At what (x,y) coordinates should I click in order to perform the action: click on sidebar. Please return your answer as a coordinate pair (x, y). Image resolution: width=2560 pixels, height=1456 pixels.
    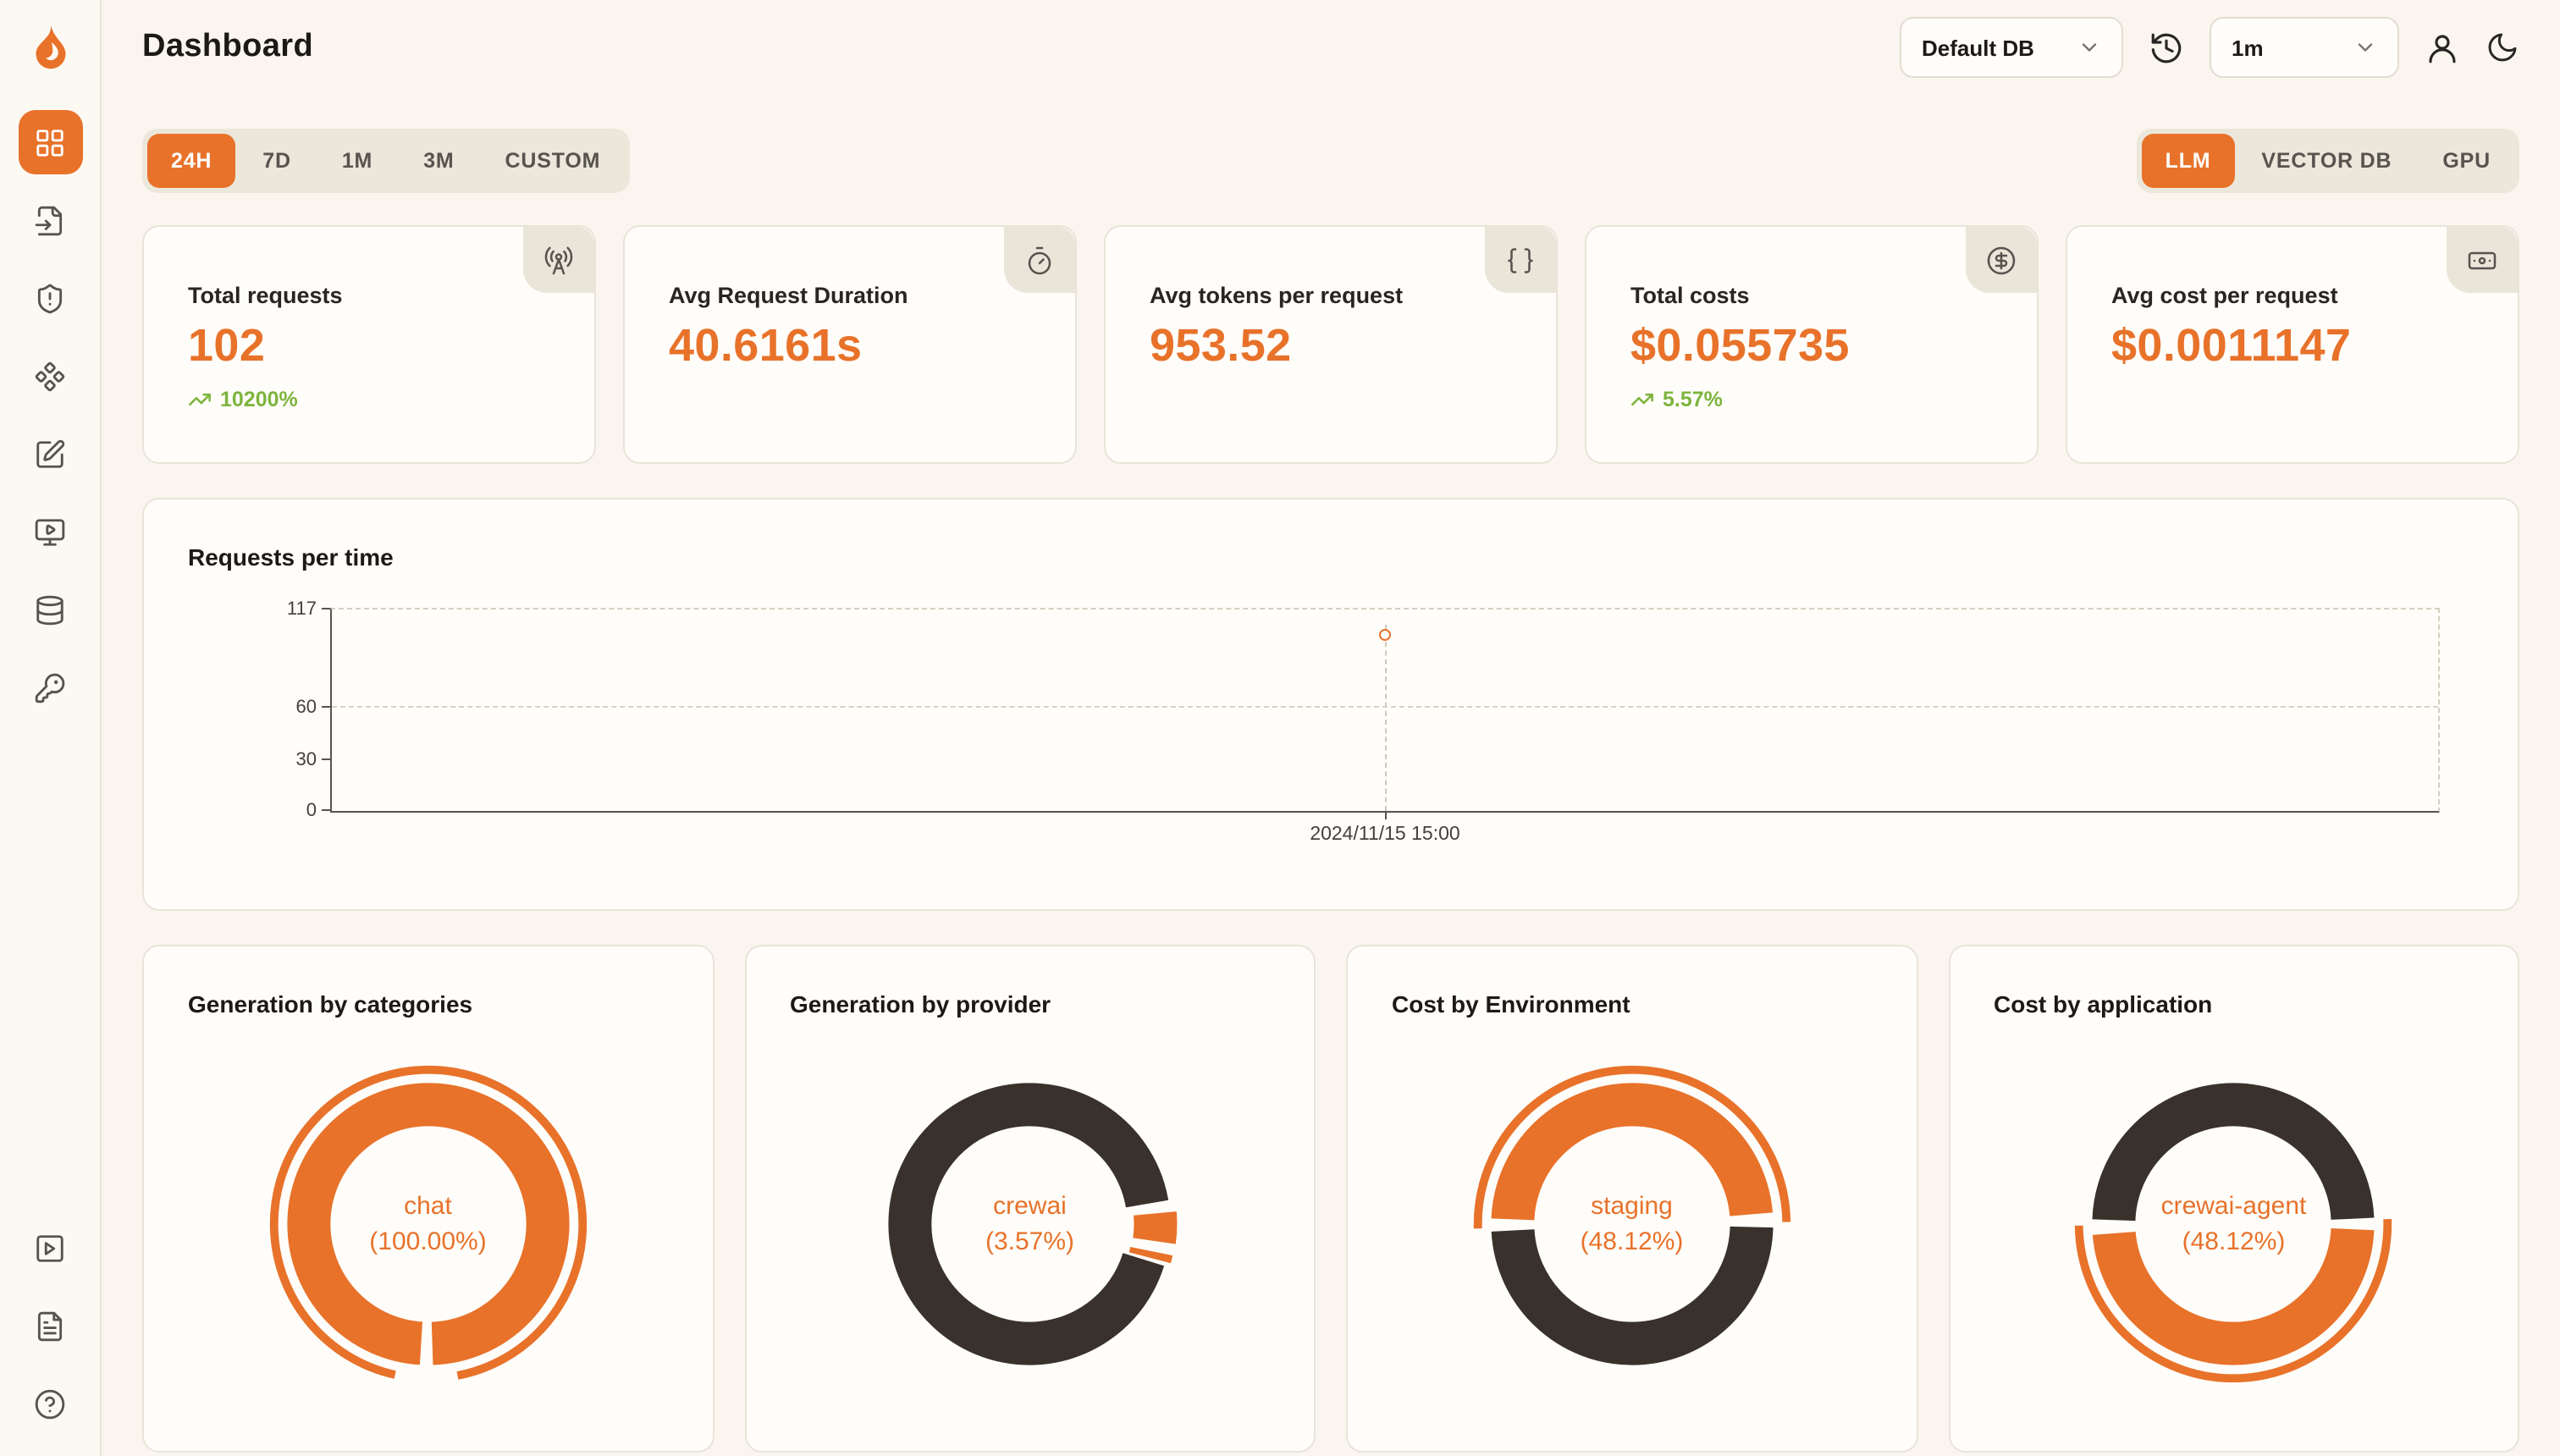
    Looking at the image, I should click on (51, 728).